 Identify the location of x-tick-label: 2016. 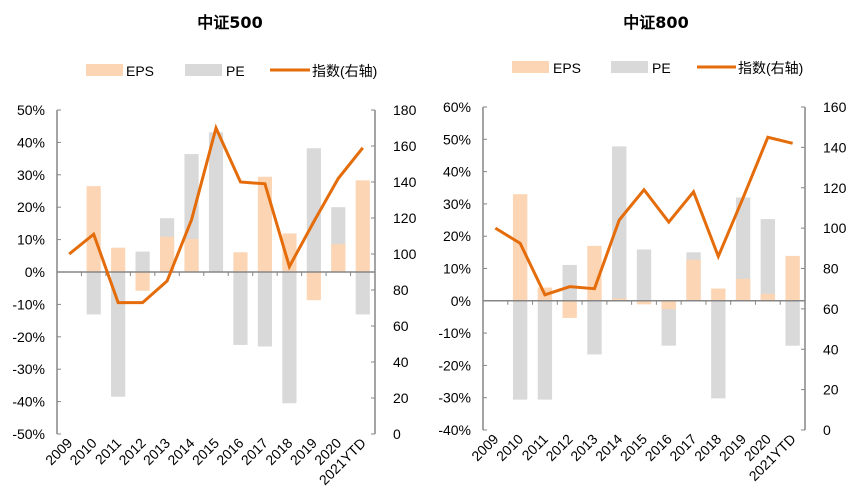
(658, 447).